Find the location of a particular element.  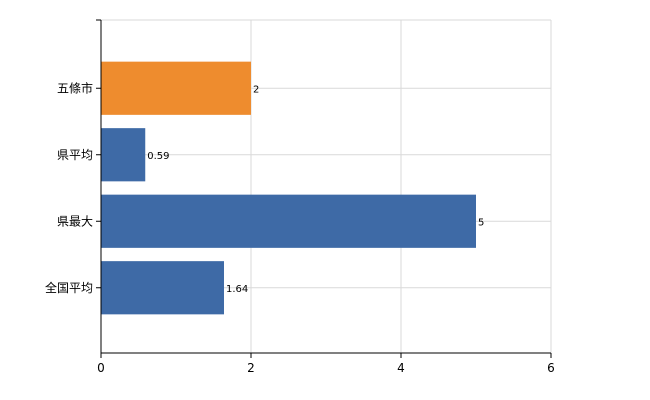

data-label: 5 is located at coordinates (481, 222).